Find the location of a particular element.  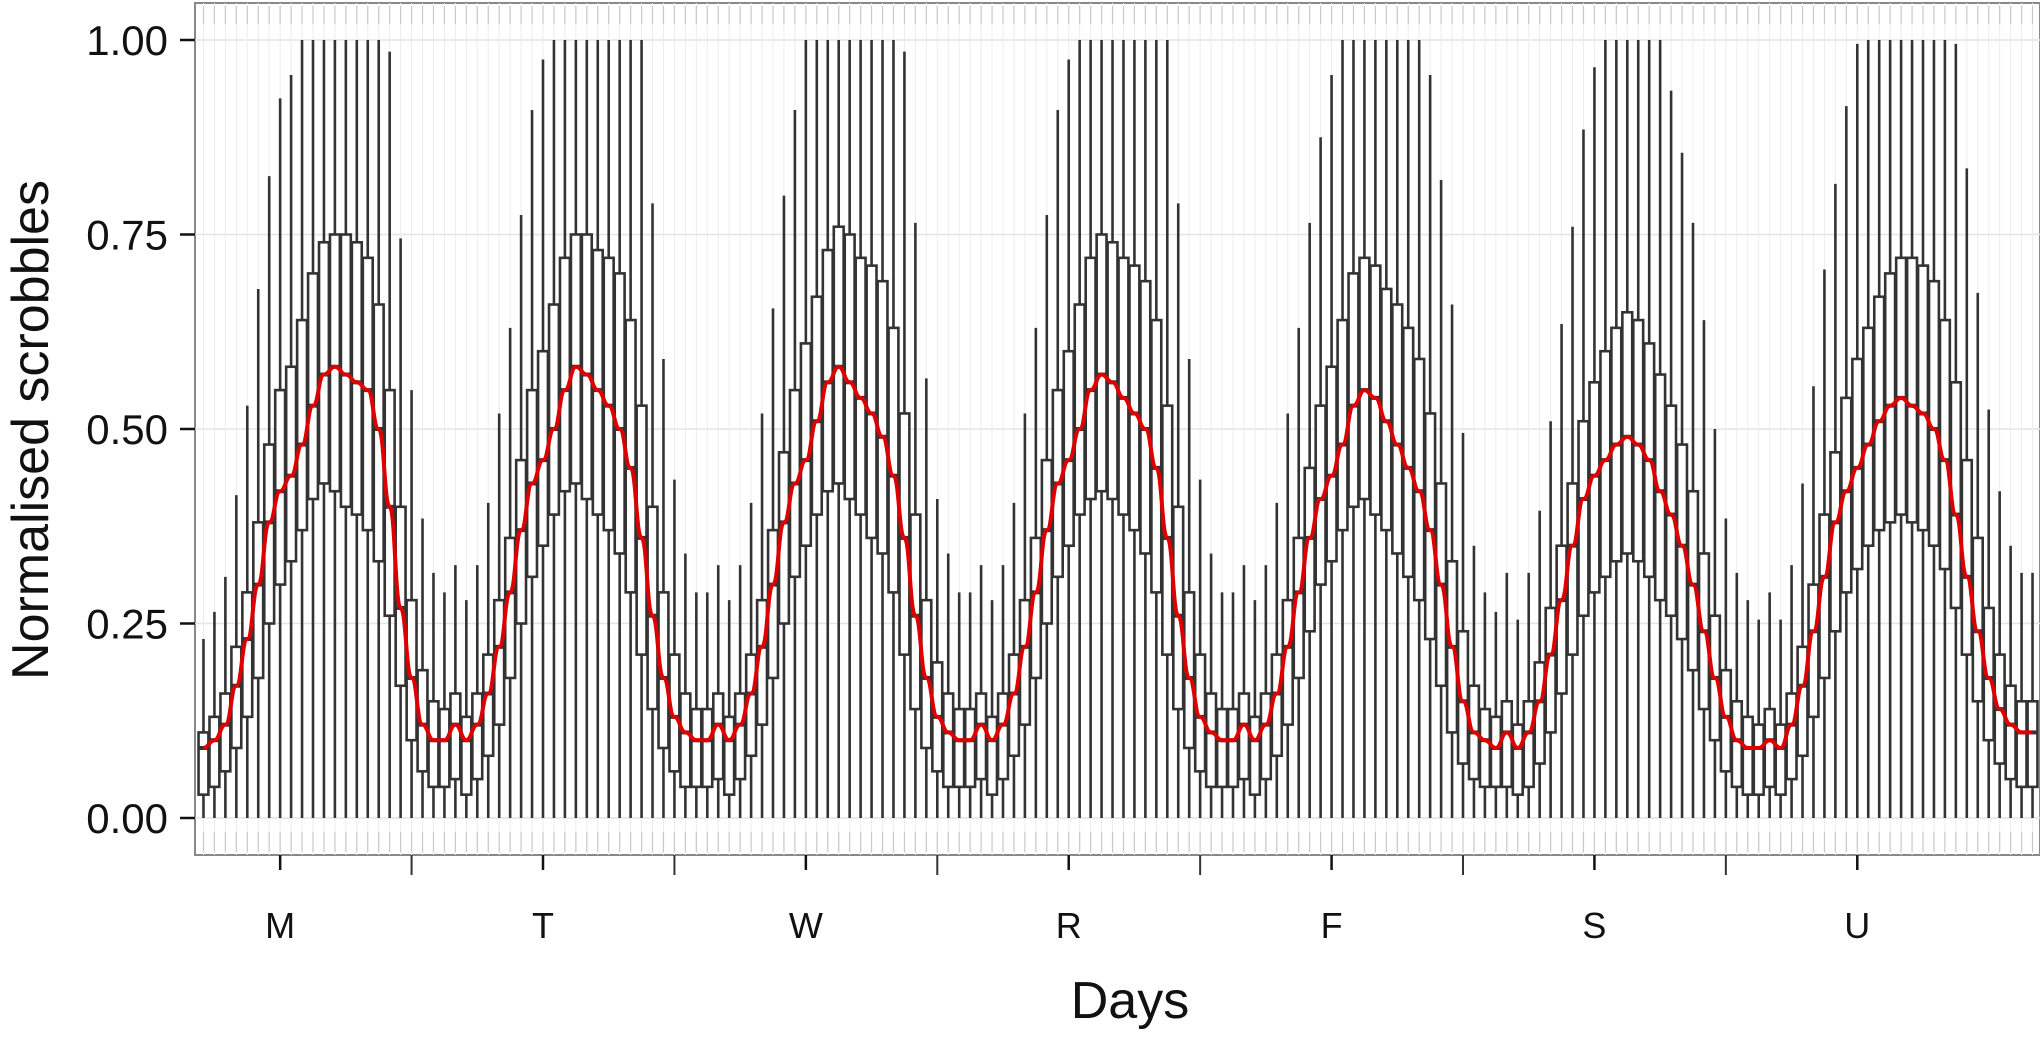

x-axis-title: Days is located at coordinates (1130, 1001).